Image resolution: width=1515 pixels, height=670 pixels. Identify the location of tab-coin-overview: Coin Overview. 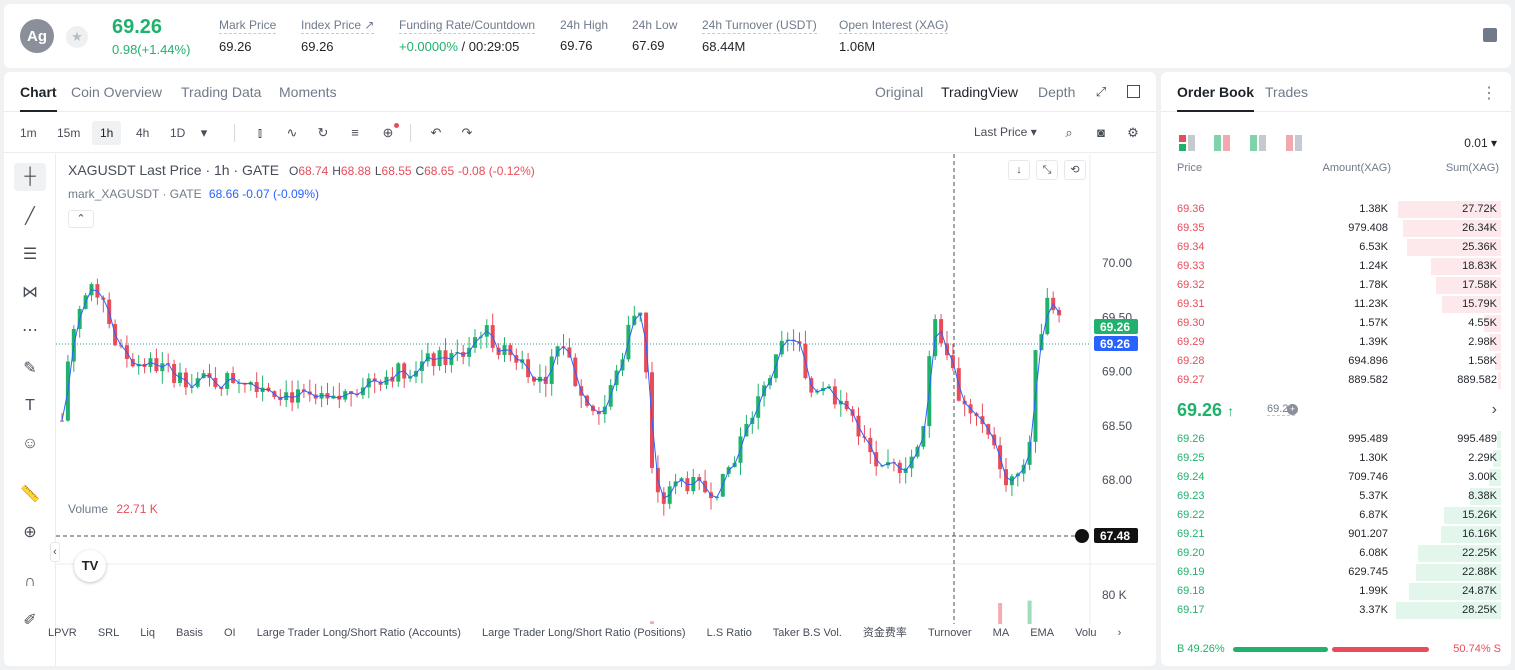
(117, 92).